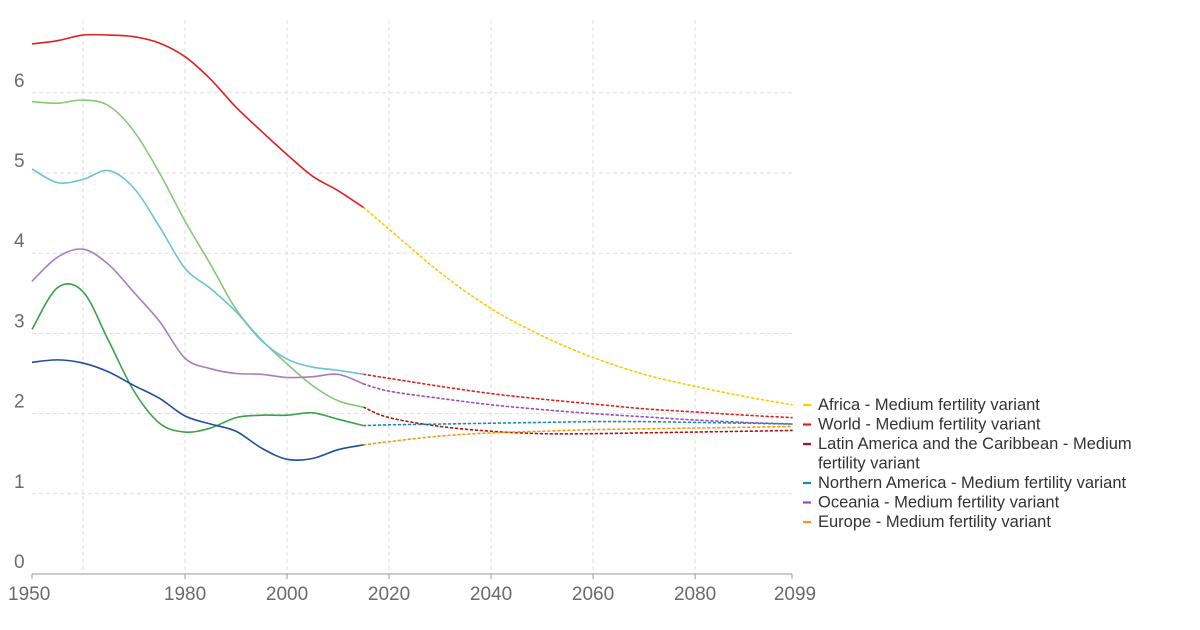  What do you see at coordinates (593, 594) in the screenshot?
I see `x-tick-label: 2060` at bounding box center [593, 594].